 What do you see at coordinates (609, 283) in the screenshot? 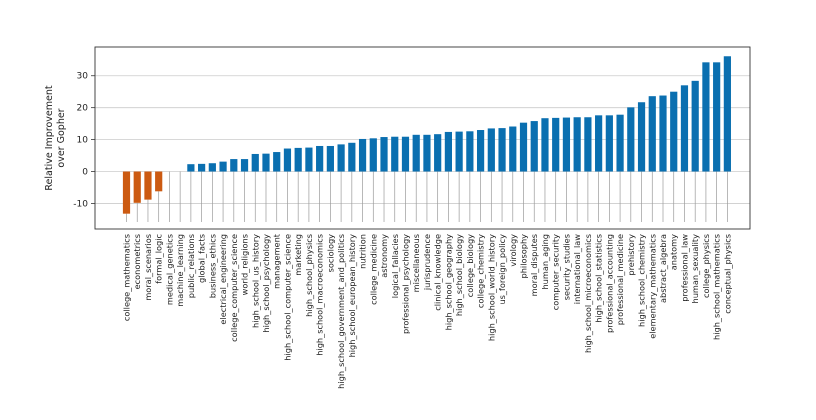
I see `x-tick-label: professional_accounting` at bounding box center [609, 283].